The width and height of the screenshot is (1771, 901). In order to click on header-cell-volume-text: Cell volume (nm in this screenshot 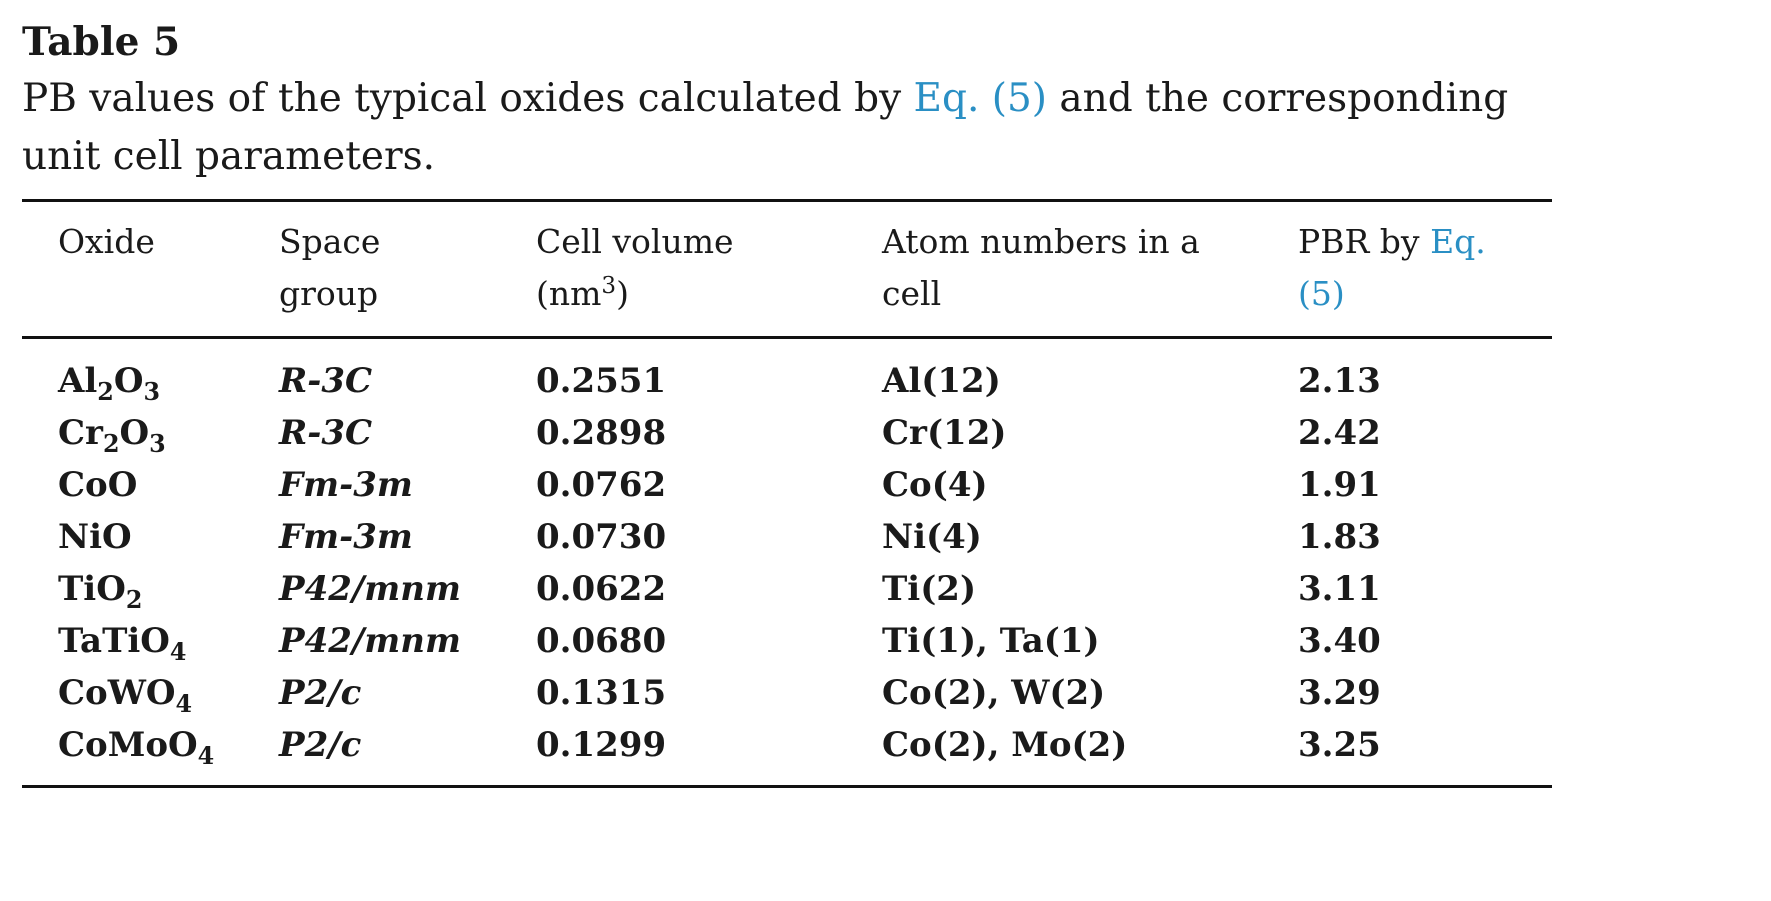, I will do `click(635, 267)`.